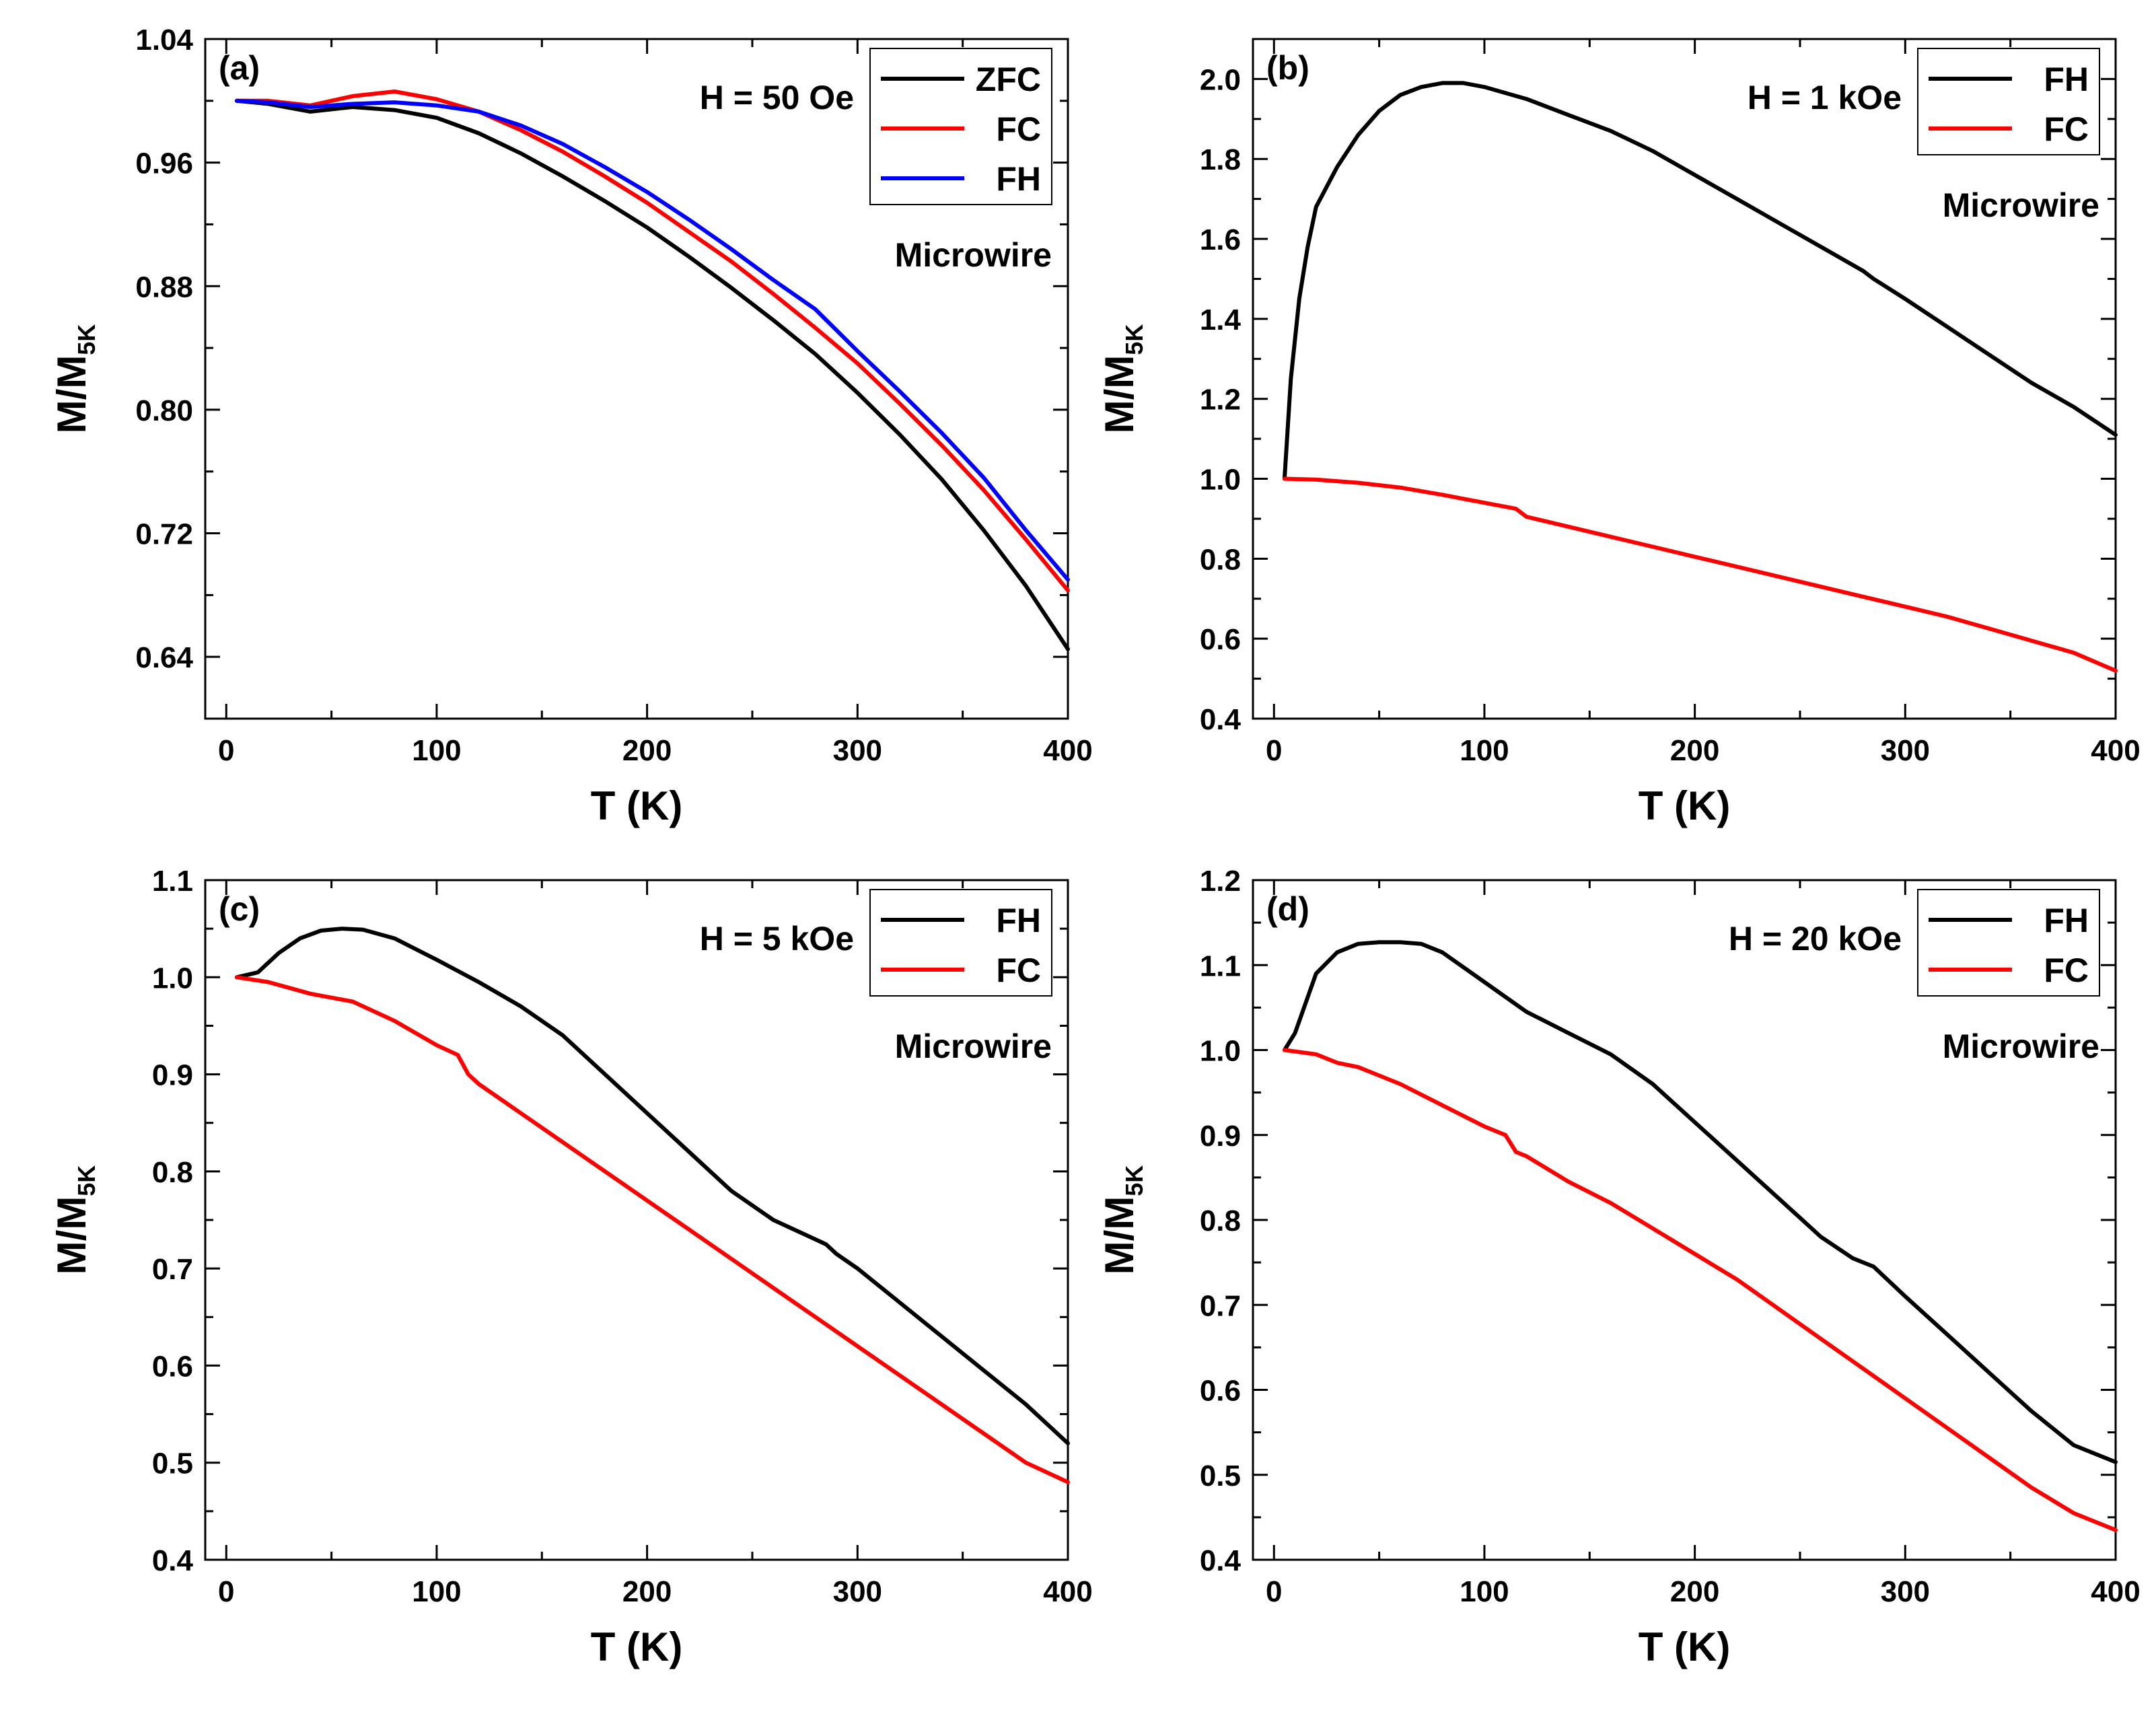  Describe the element at coordinates (1287, 68) in the screenshot. I see `panel-label: (b)` at that location.